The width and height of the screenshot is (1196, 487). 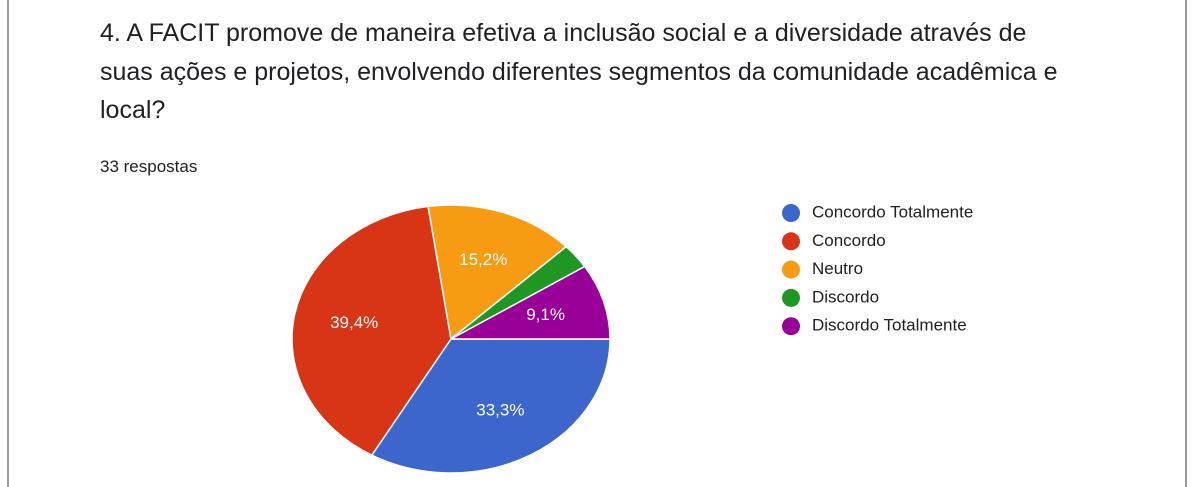 What do you see at coordinates (354, 322) in the screenshot?
I see `slice-label: 39,4%` at bounding box center [354, 322].